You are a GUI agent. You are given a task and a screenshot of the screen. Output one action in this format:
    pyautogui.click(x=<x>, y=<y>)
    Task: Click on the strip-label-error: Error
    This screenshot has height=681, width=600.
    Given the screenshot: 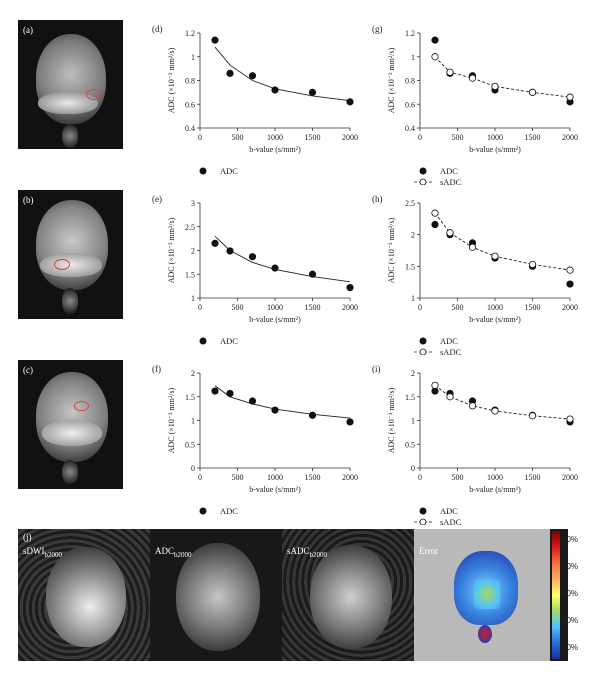 What is the action you would take?
    pyautogui.click(x=428, y=551)
    